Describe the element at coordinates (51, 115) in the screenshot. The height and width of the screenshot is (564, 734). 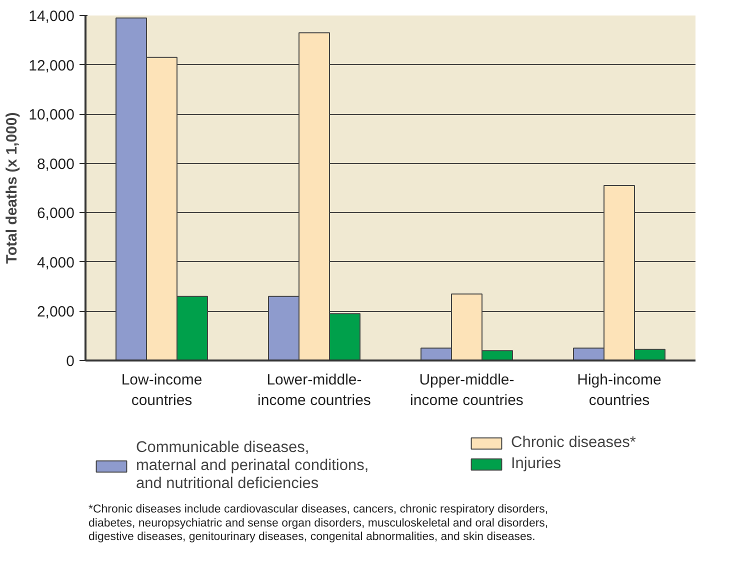
I see `y-tick-label: 10,000` at that location.